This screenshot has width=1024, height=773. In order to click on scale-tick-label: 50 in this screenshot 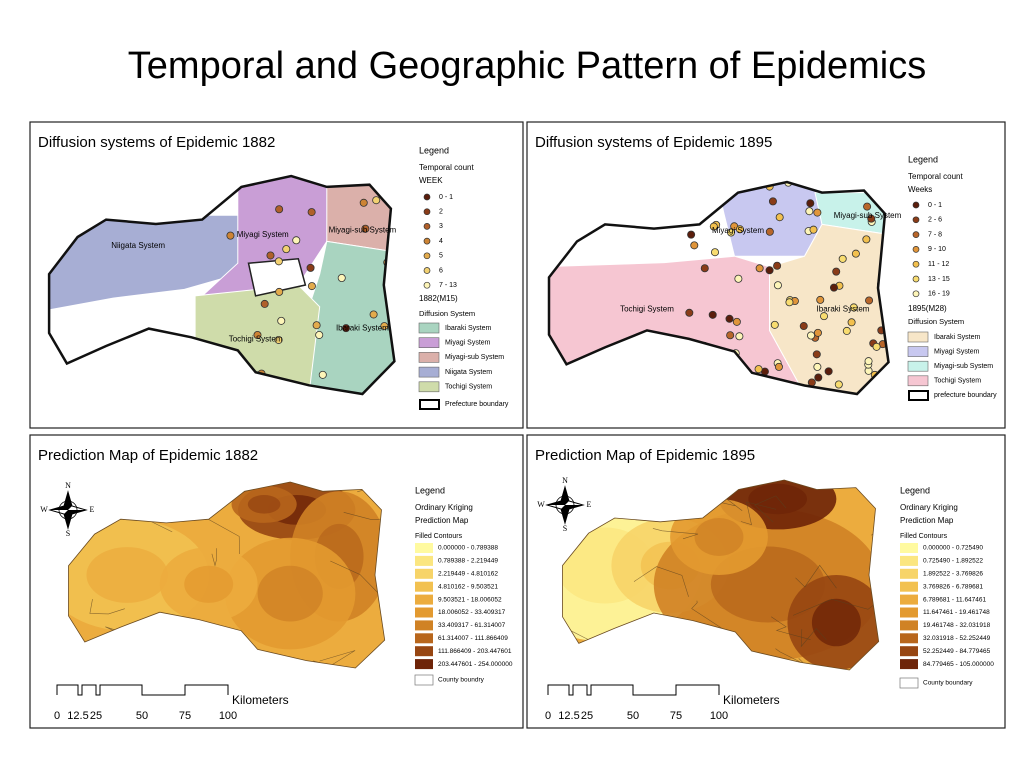, I will do `click(142, 716)`.